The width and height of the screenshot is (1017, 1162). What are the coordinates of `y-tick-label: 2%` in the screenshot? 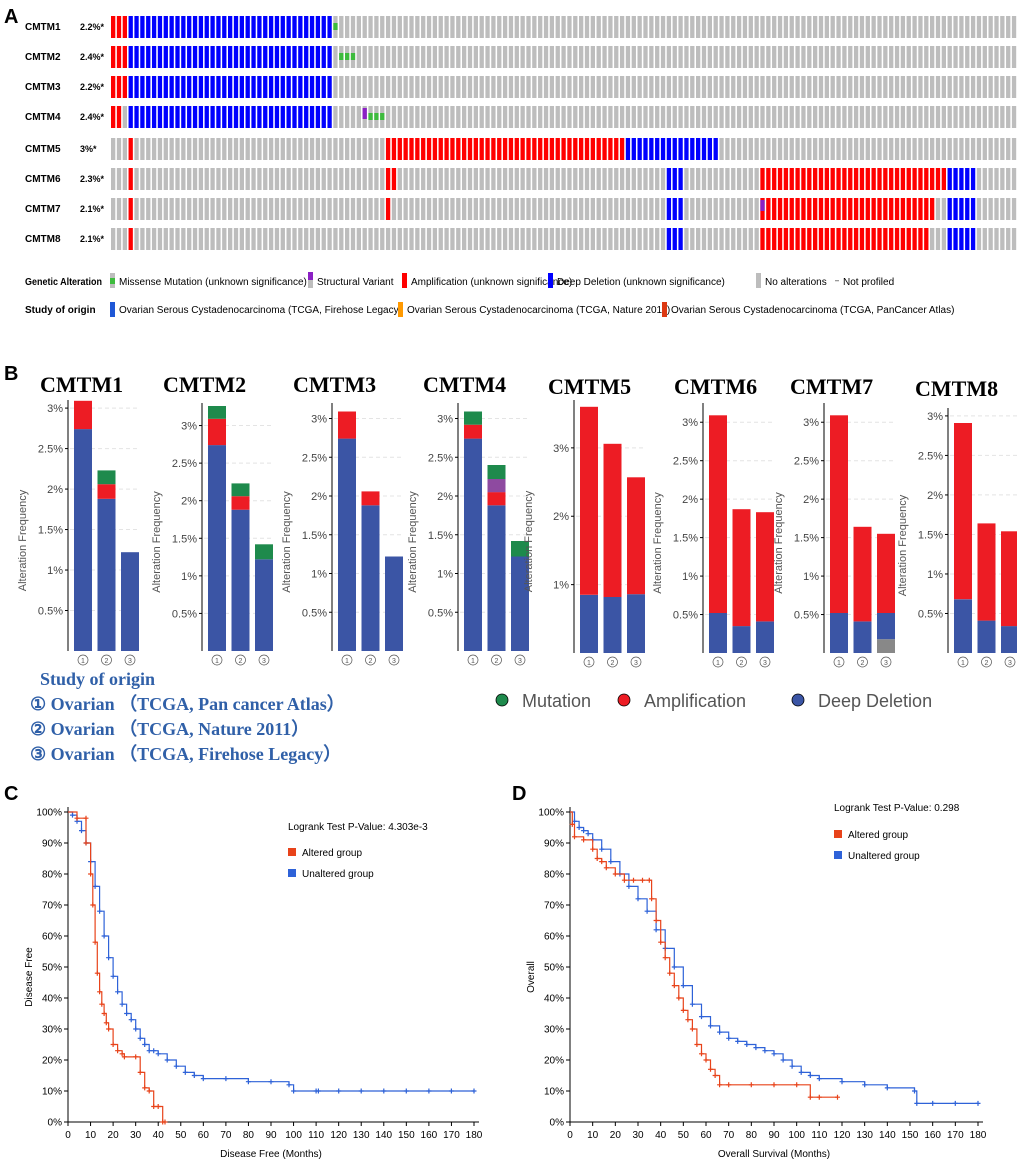 It's located at (935, 496).